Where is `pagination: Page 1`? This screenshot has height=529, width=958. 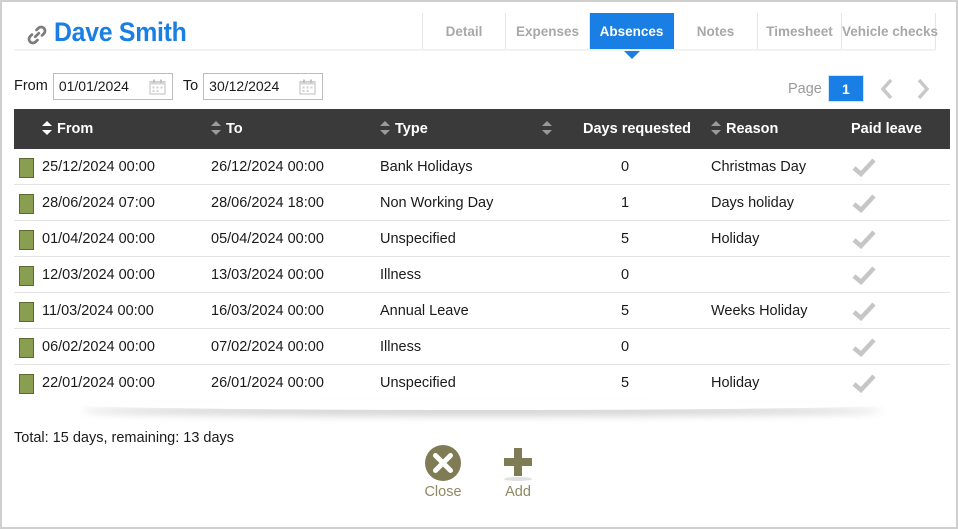
pagination: Page 1 is located at coordinates (863, 88).